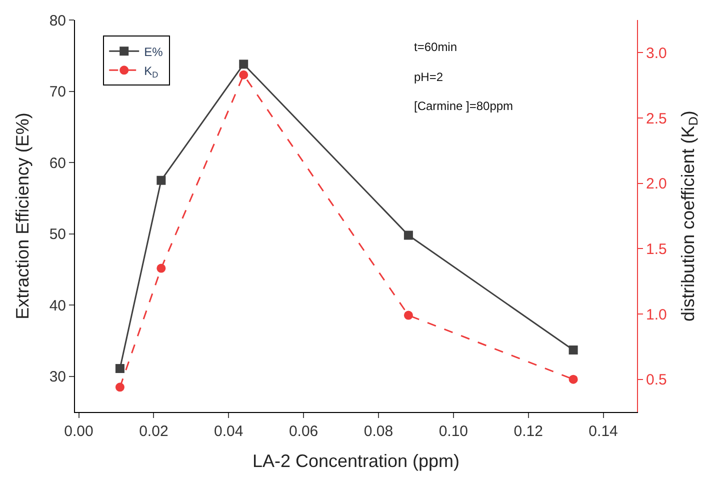 This screenshot has width=709, height=480. Describe the element at coordinates (229, 431) in the screenshot. I see `x-tick-label: 0.04` at that location.